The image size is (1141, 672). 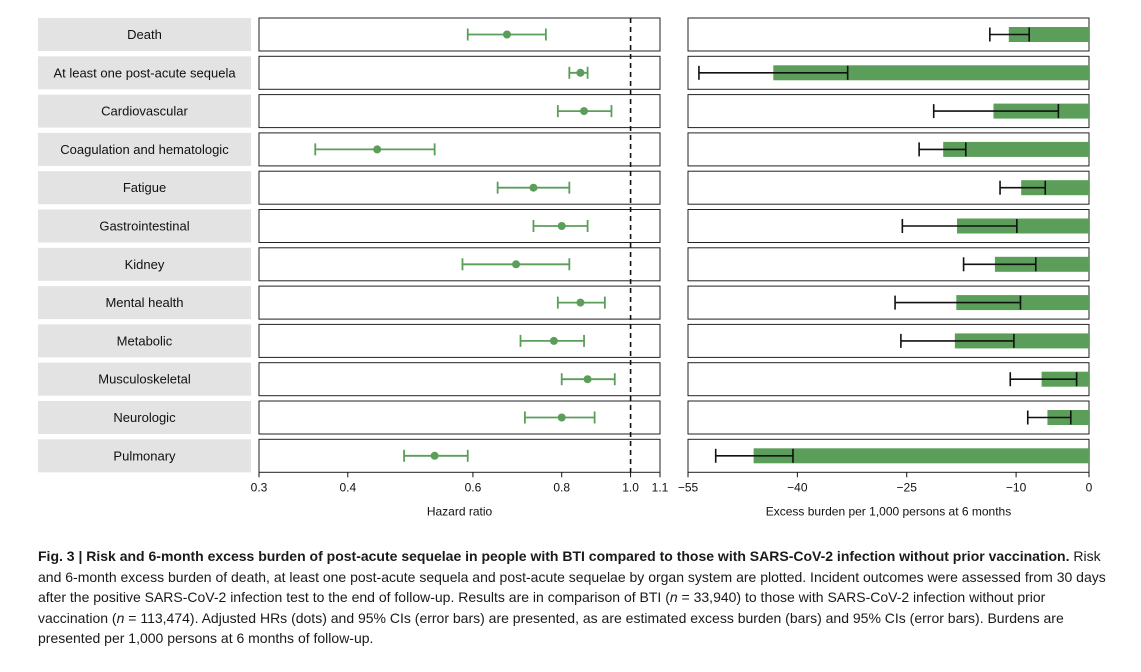 I want to click on row-label: Death, so click(x=144, y=34).